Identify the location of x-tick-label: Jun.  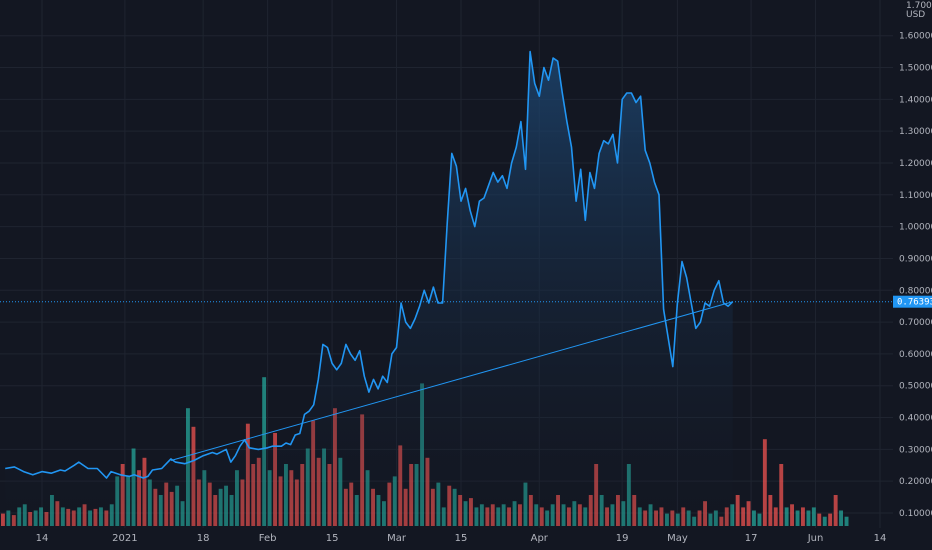
(815, 538).